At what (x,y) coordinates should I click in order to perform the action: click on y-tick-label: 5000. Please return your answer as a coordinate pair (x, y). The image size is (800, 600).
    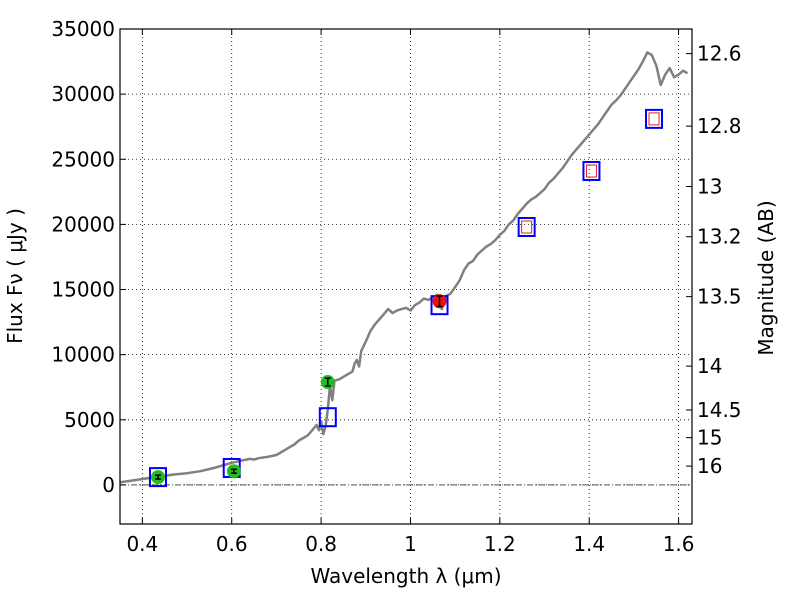
    Looking at the image, I should click on (89, 420).